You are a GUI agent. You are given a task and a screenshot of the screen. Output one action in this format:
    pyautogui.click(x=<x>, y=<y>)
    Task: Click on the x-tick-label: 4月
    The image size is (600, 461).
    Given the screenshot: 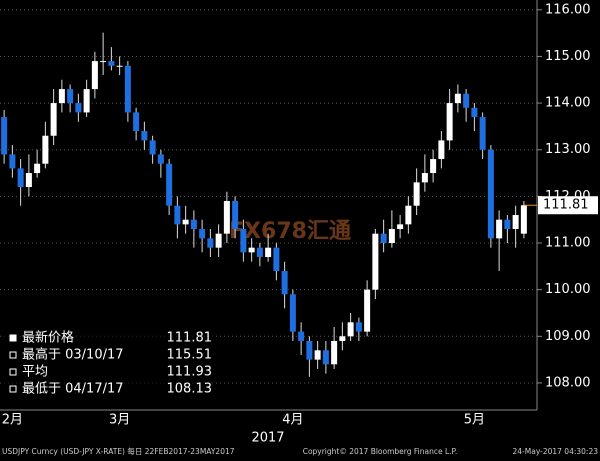 What is the action you would take?
    pyautogui.click(x=292, y=420)
    